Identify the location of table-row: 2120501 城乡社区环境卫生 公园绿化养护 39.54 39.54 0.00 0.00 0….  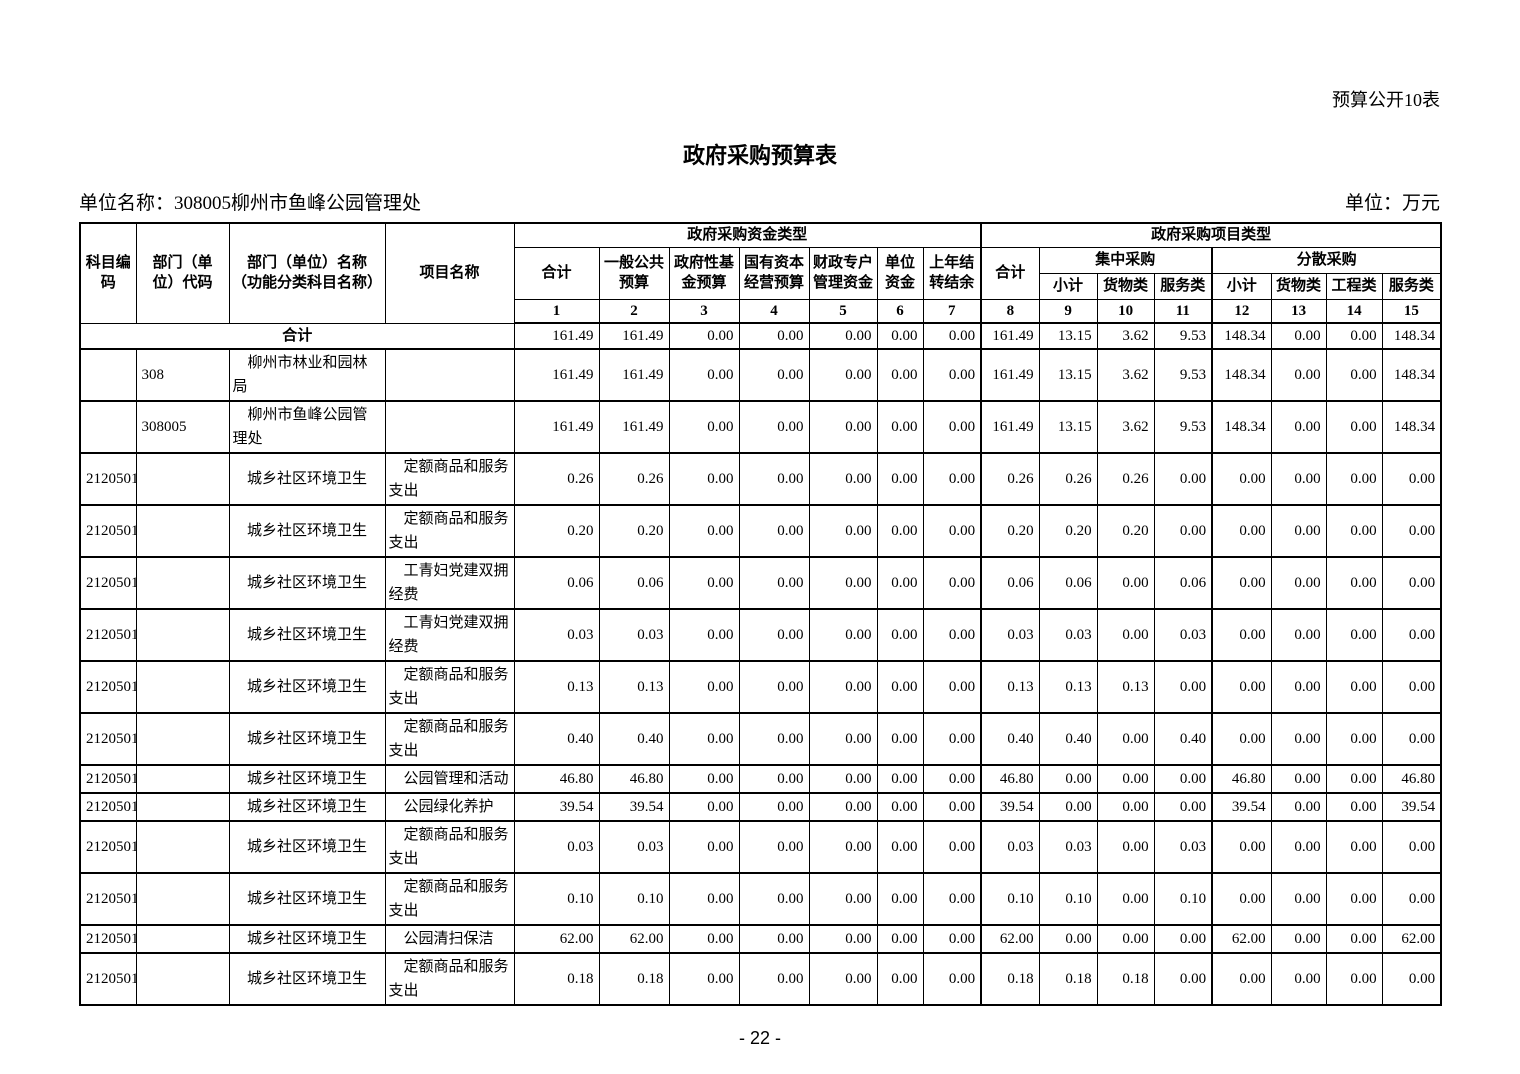
(760, 807).